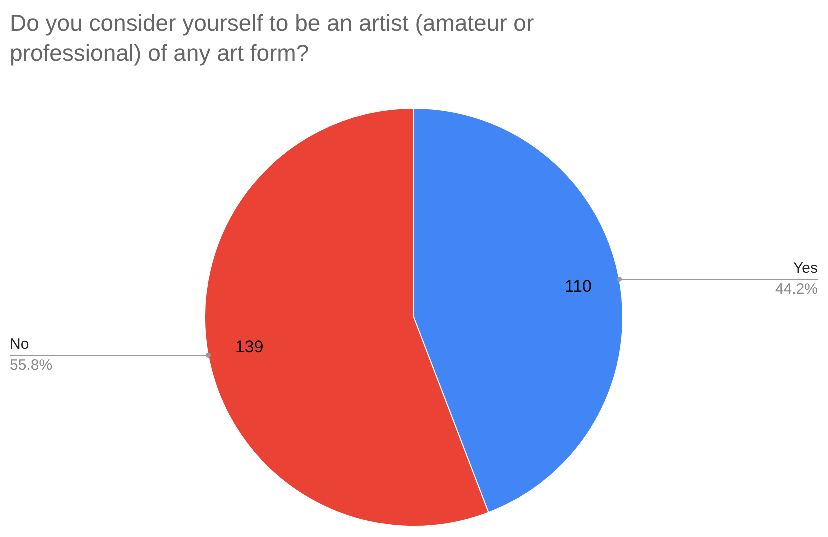 This screenshot has height=537, width=828. I want to click on data-label: 139, so click(249, 347).